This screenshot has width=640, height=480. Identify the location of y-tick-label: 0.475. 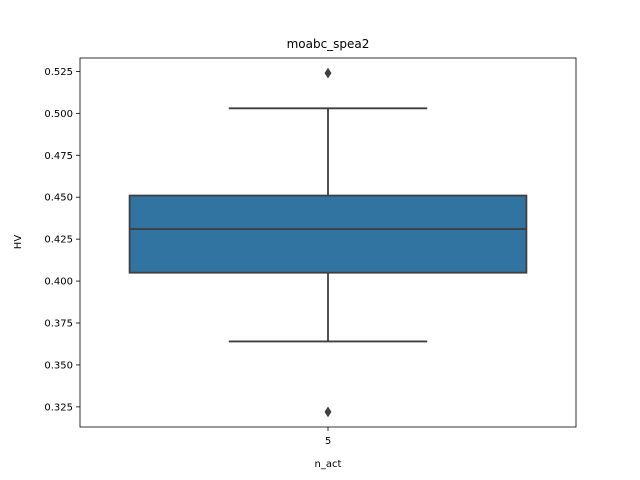
(58, 156).